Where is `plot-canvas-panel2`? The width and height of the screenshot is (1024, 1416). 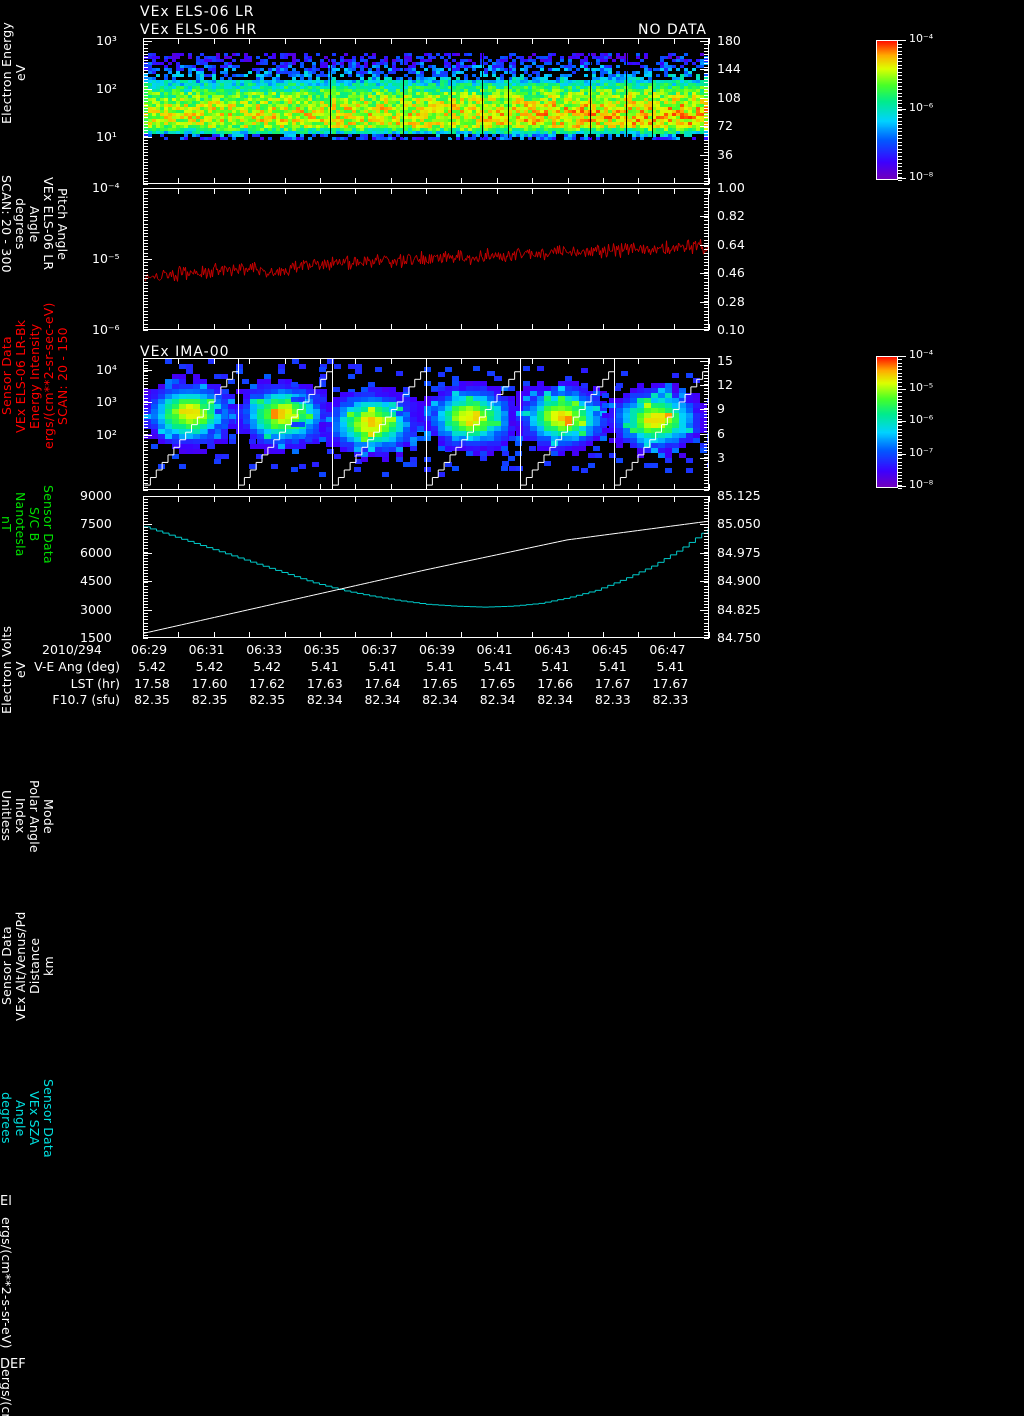
plot-canvas-panel2 is located at coordinates (426, 259).